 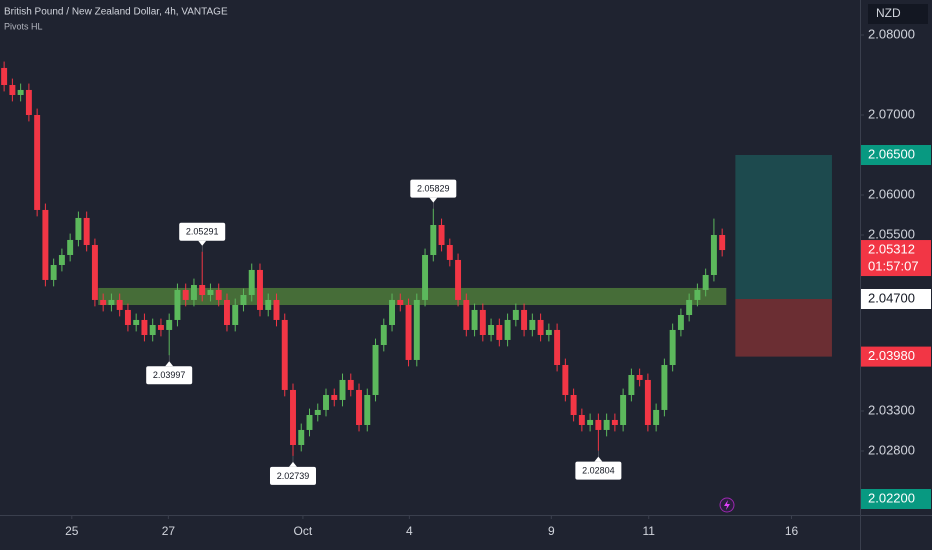 What do you see at coordinates (891, 233) in the screenshot?
I see `y-tick-label: 2.05500` at bounding box center [891, 233].